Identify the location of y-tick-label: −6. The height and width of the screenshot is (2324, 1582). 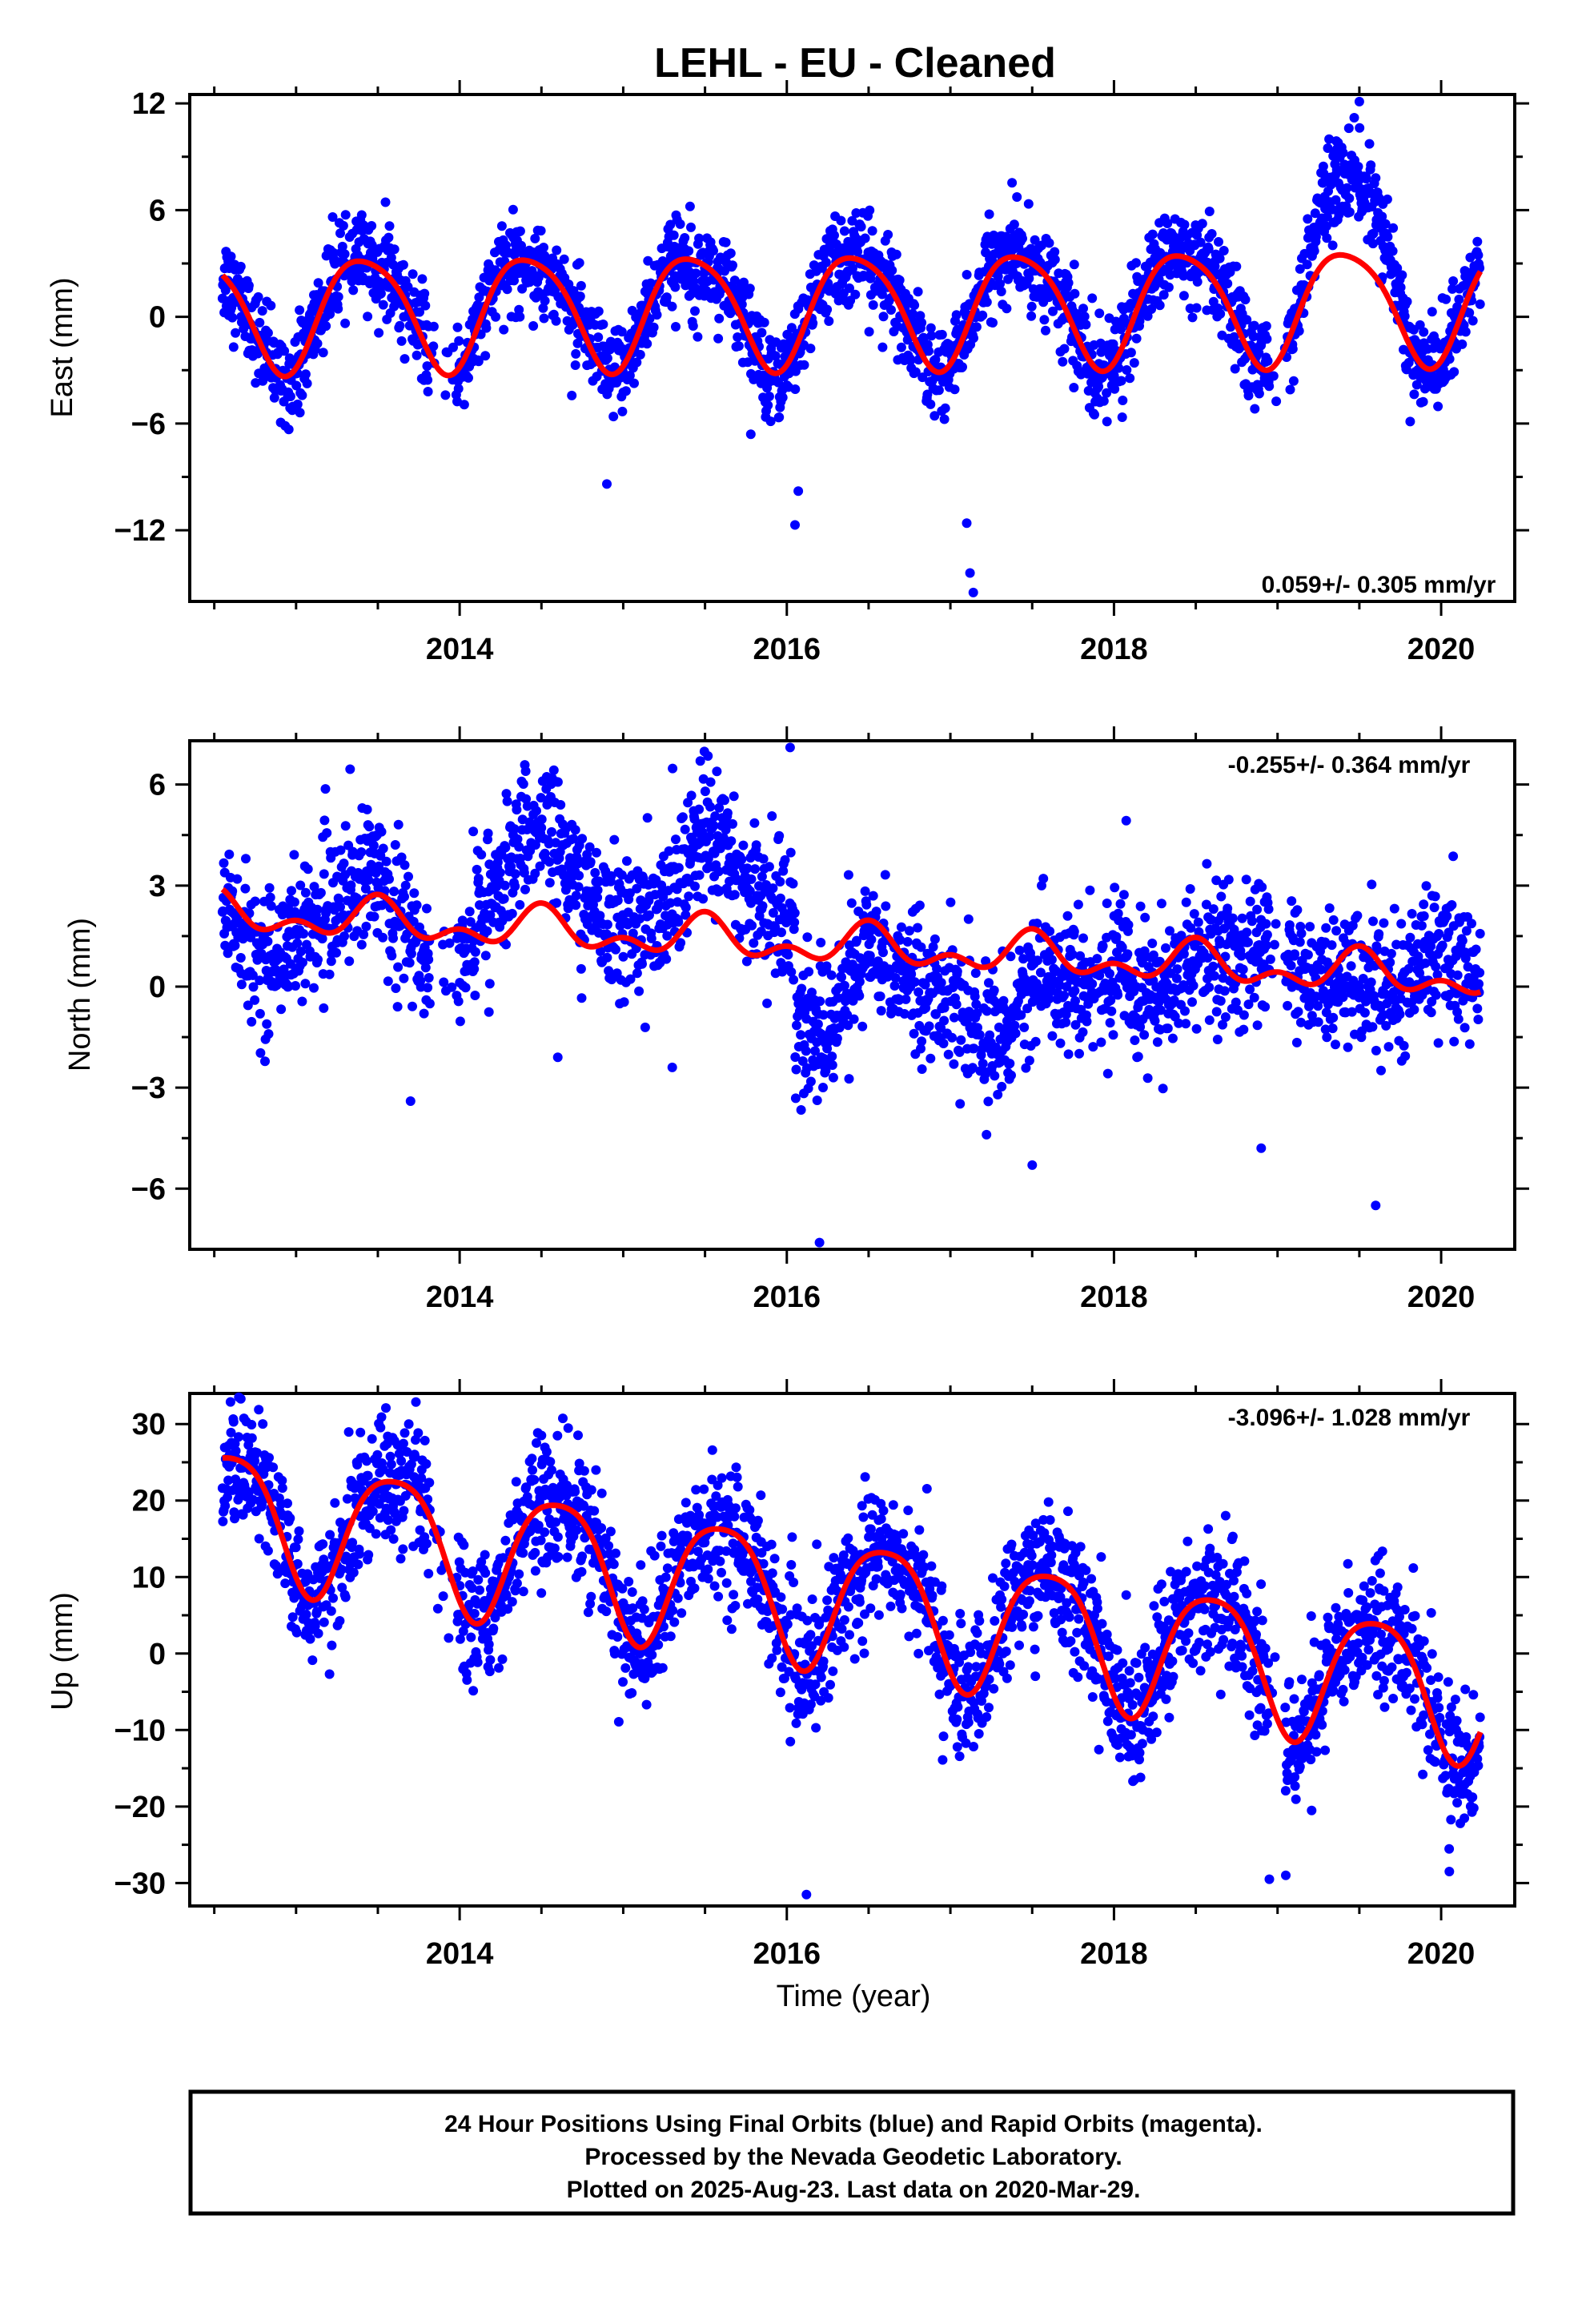
(148, 424).